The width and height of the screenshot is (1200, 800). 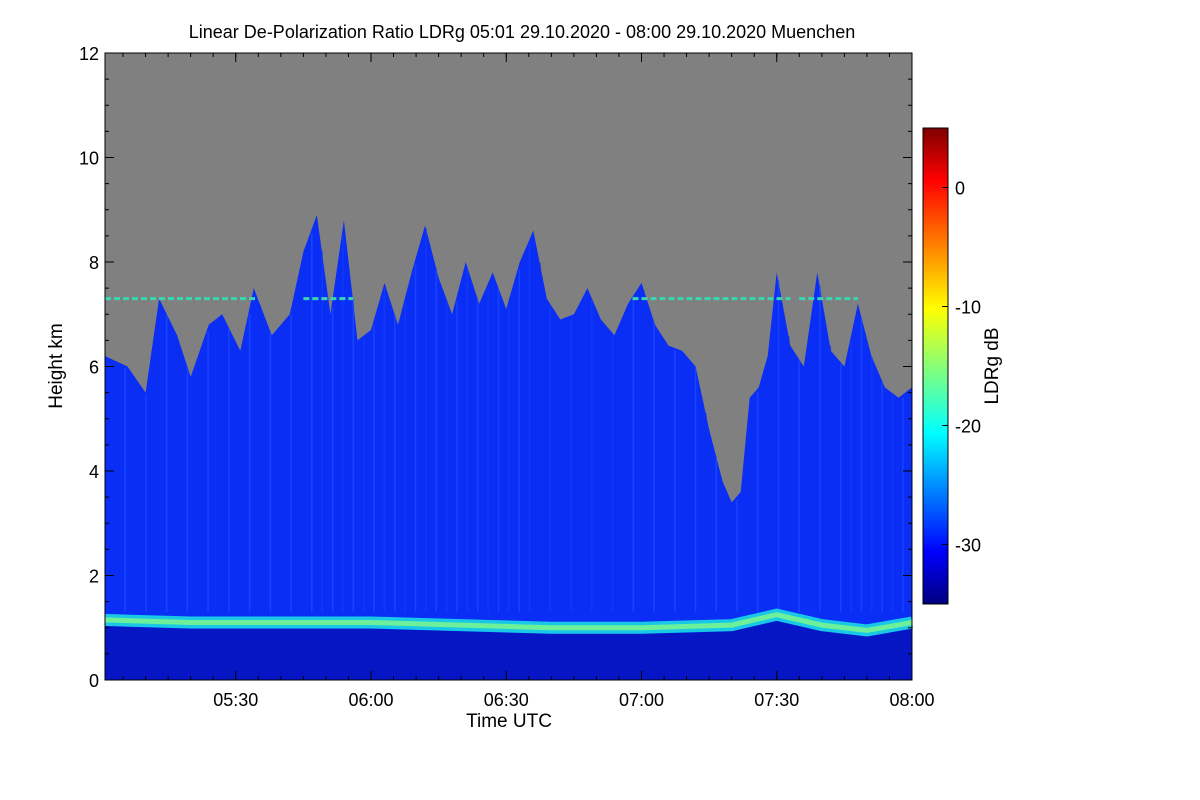 What do you see at coordinates (960, 189) in the screenshot?
I see `colorbar-tick-label: 0` at bounding box center [960, 189].